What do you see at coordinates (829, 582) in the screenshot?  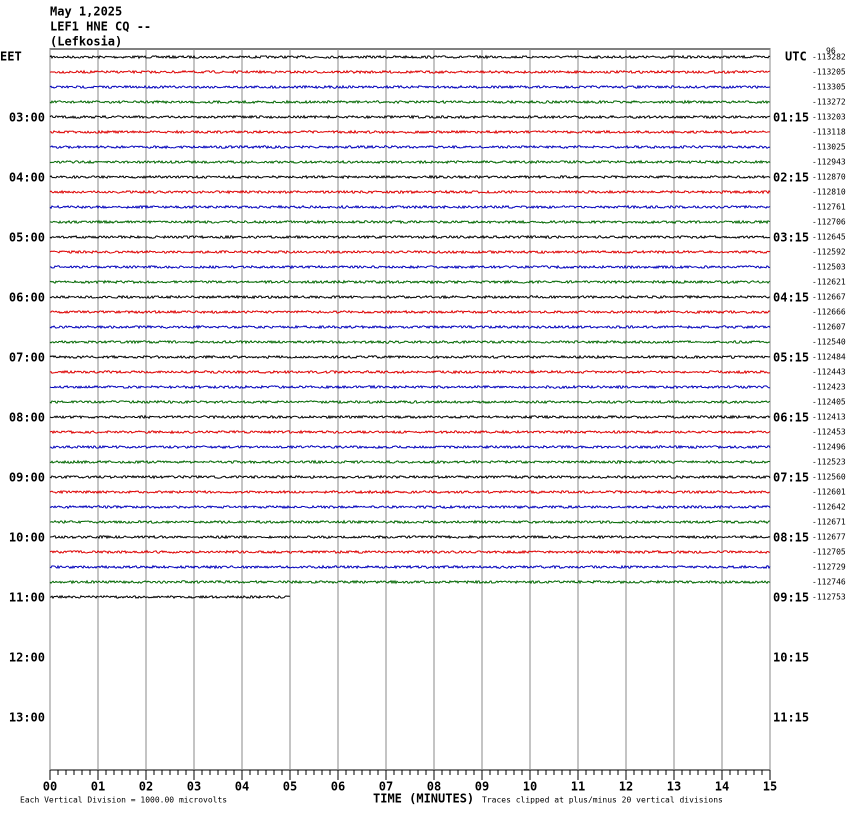 I see `offset-label: -112746` at bounding box center [829, 582].